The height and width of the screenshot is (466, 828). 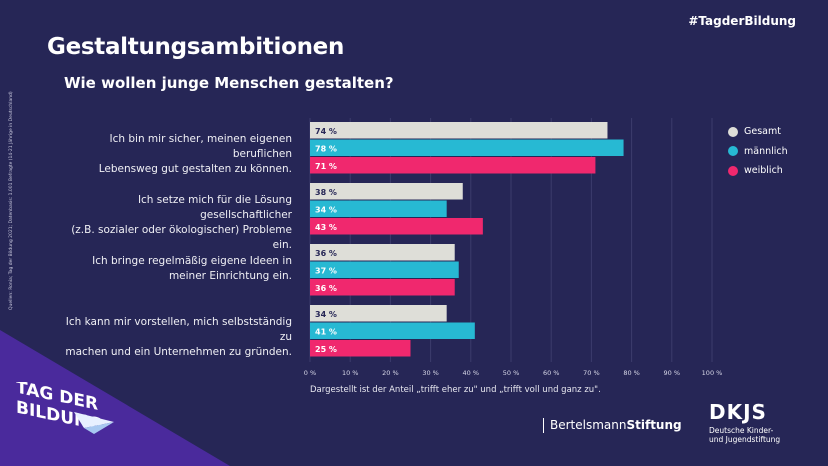 I want to click on dkjs-logo: DKJS Deutsche Kinder- und Jugendstiftung, so click(x=745, y=422).